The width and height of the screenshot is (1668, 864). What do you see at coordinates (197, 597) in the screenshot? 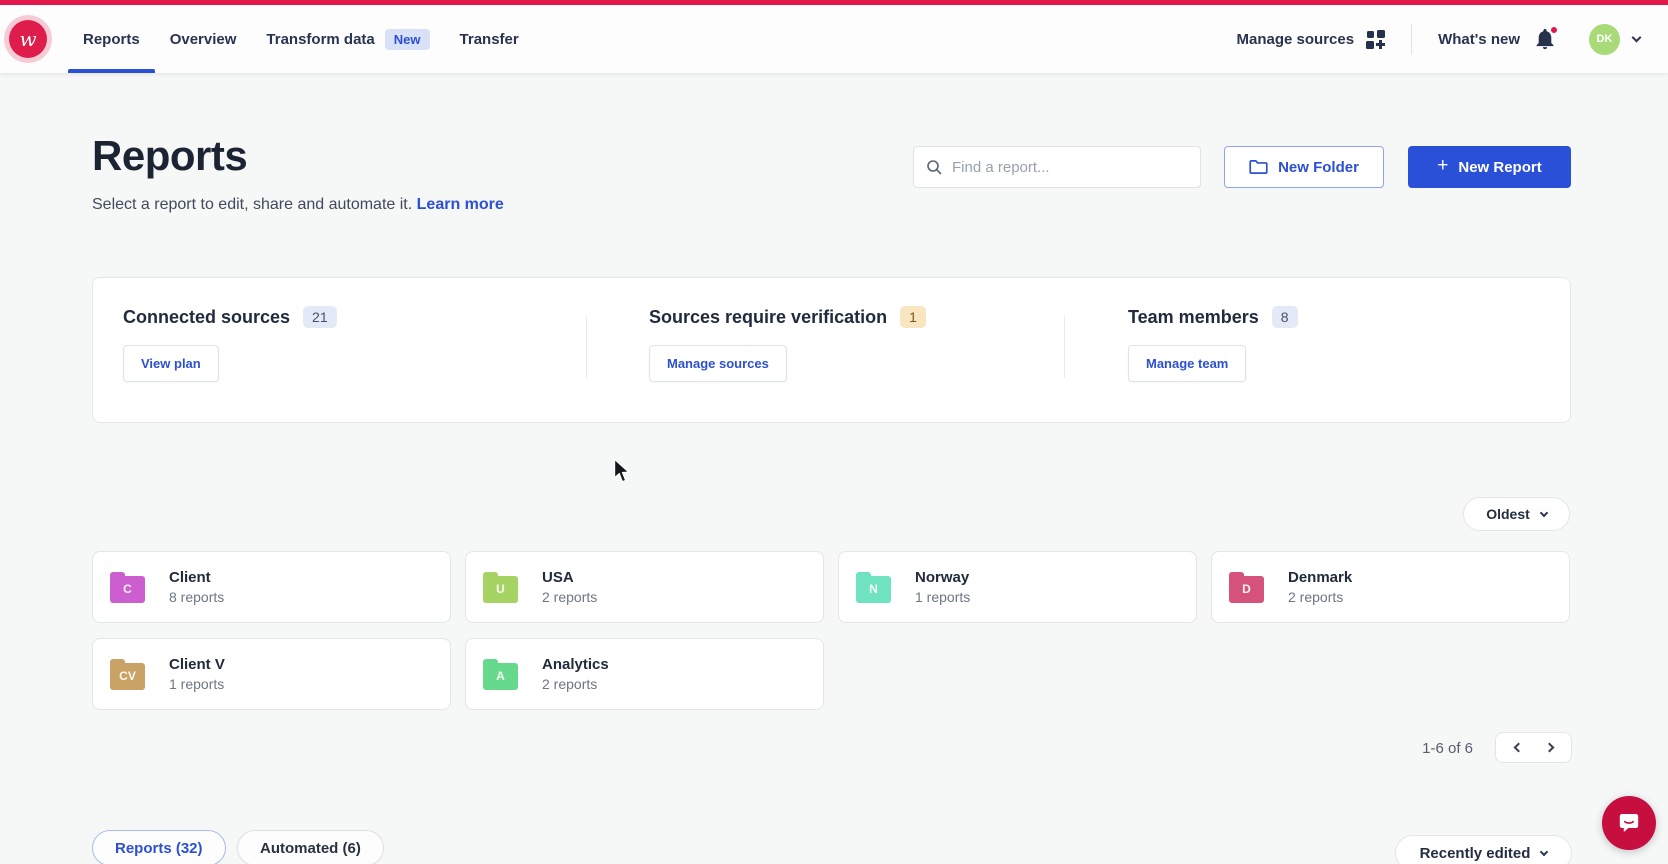
I see `folder-report-count: 8 reports` at bounding box center [197, 597].